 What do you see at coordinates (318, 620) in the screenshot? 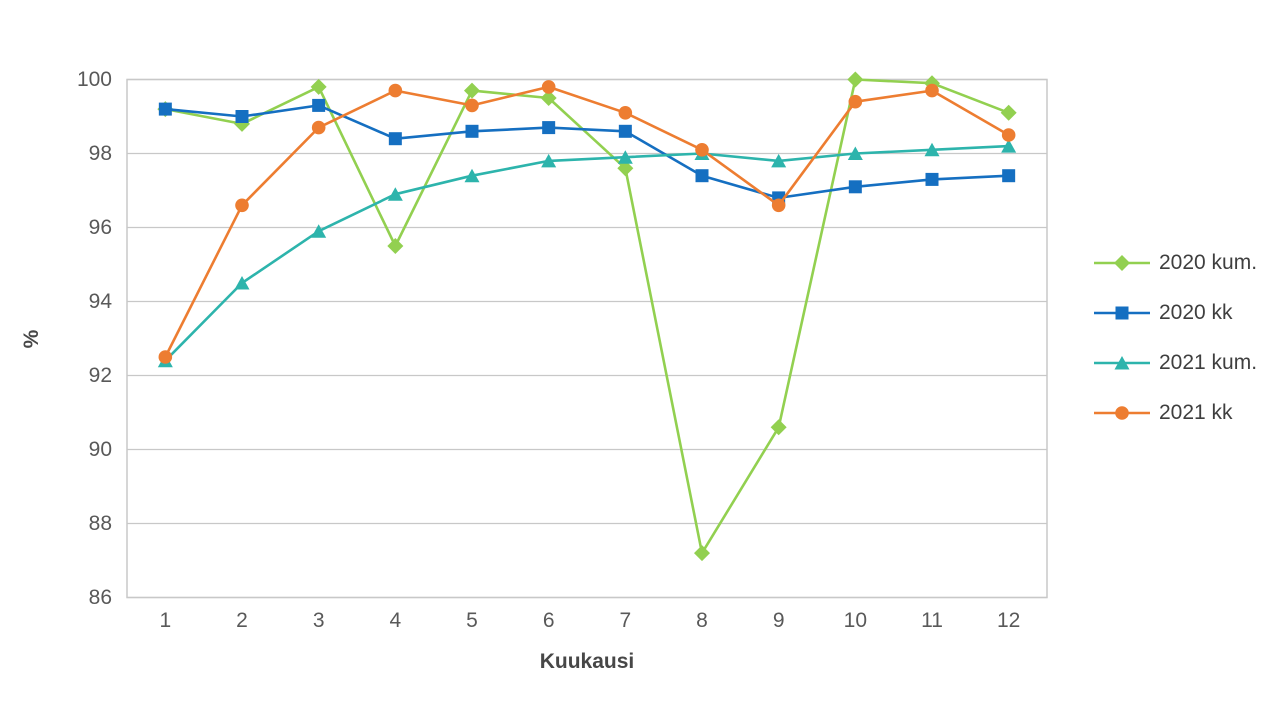
I see `x-axis-tick-label: 3` at bounding box center [318, 620].